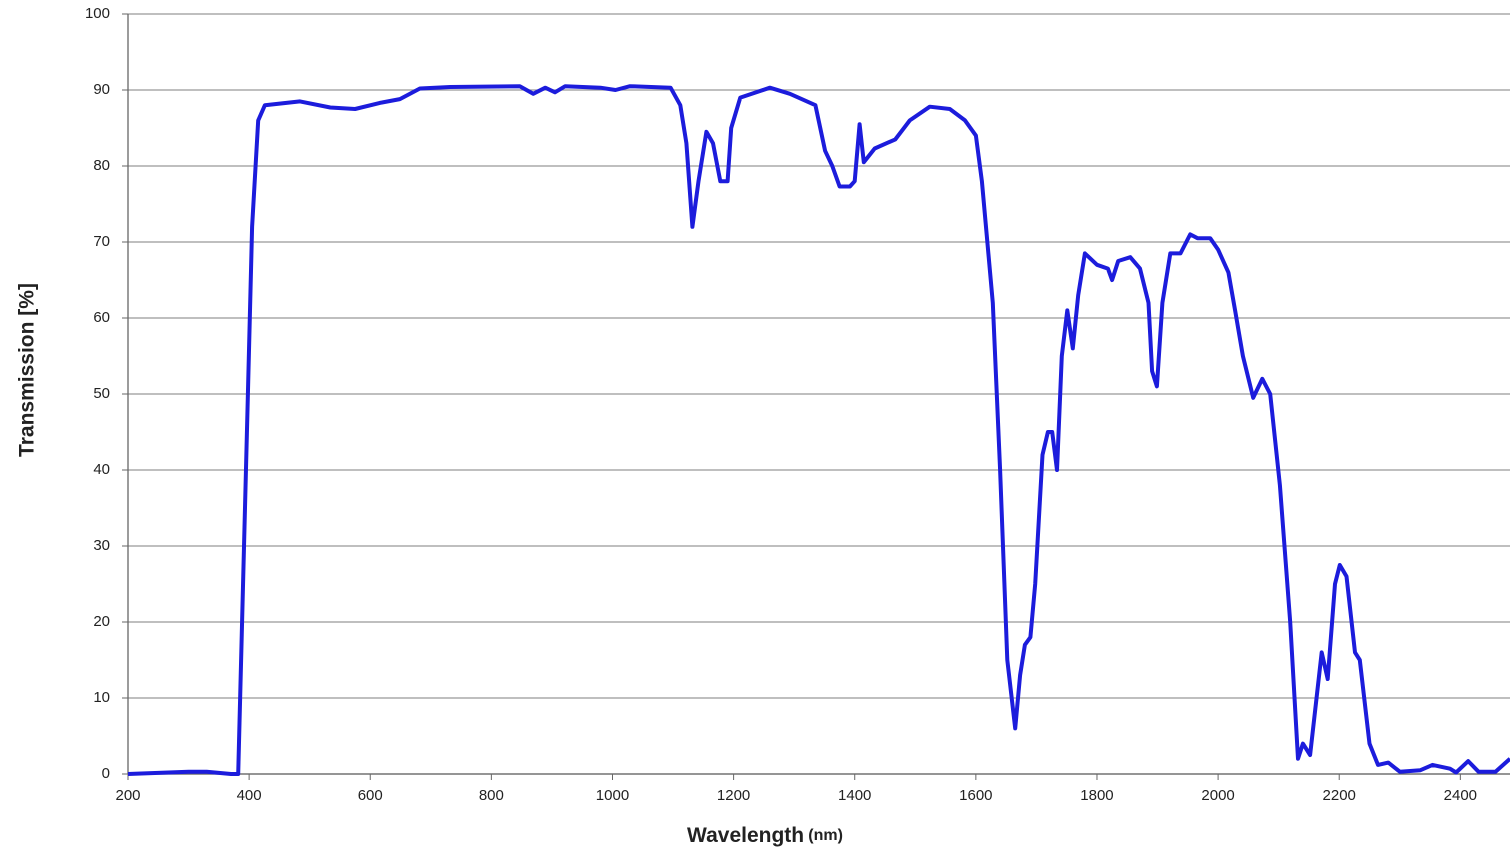 This screenshot has width=1510, height=852. I want to click on x-tick-label: 800, so click(491, 795).